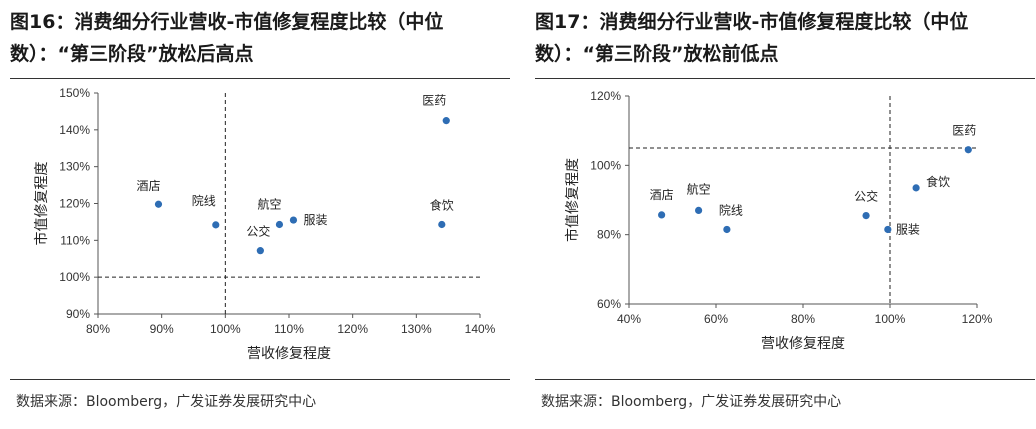  Describe the element at coordinates (657, 54) in the screenshot. I see `figure-17-title-line2: 数）：“第三阶段”放松前低点` at that location.